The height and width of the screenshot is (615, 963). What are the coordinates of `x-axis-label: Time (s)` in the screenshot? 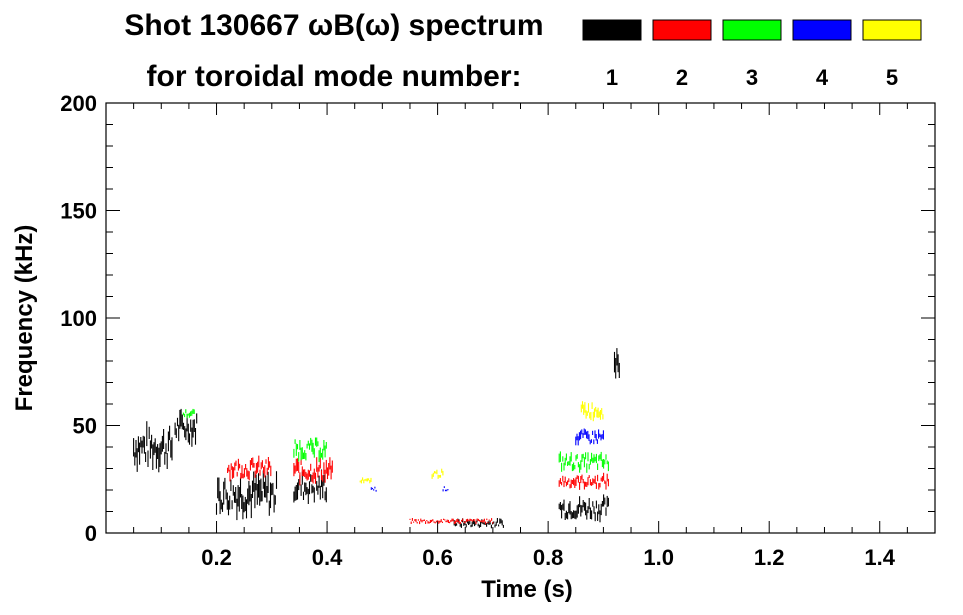 It's located at (527, 589).